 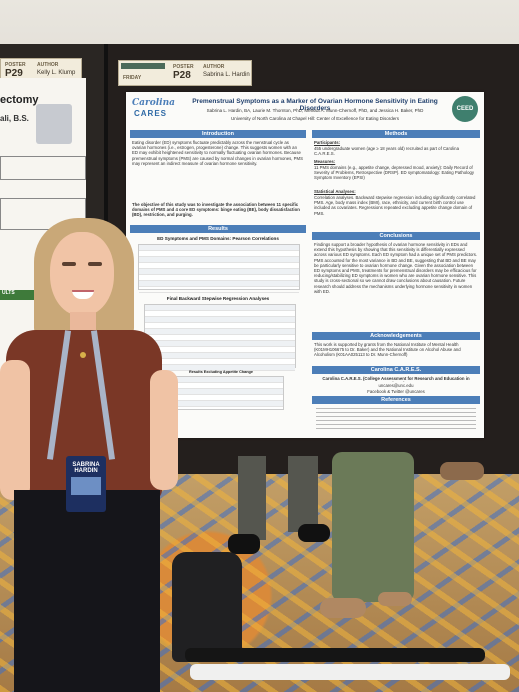 I want to click on methods-header: Methods, so click(x=396, y=134).